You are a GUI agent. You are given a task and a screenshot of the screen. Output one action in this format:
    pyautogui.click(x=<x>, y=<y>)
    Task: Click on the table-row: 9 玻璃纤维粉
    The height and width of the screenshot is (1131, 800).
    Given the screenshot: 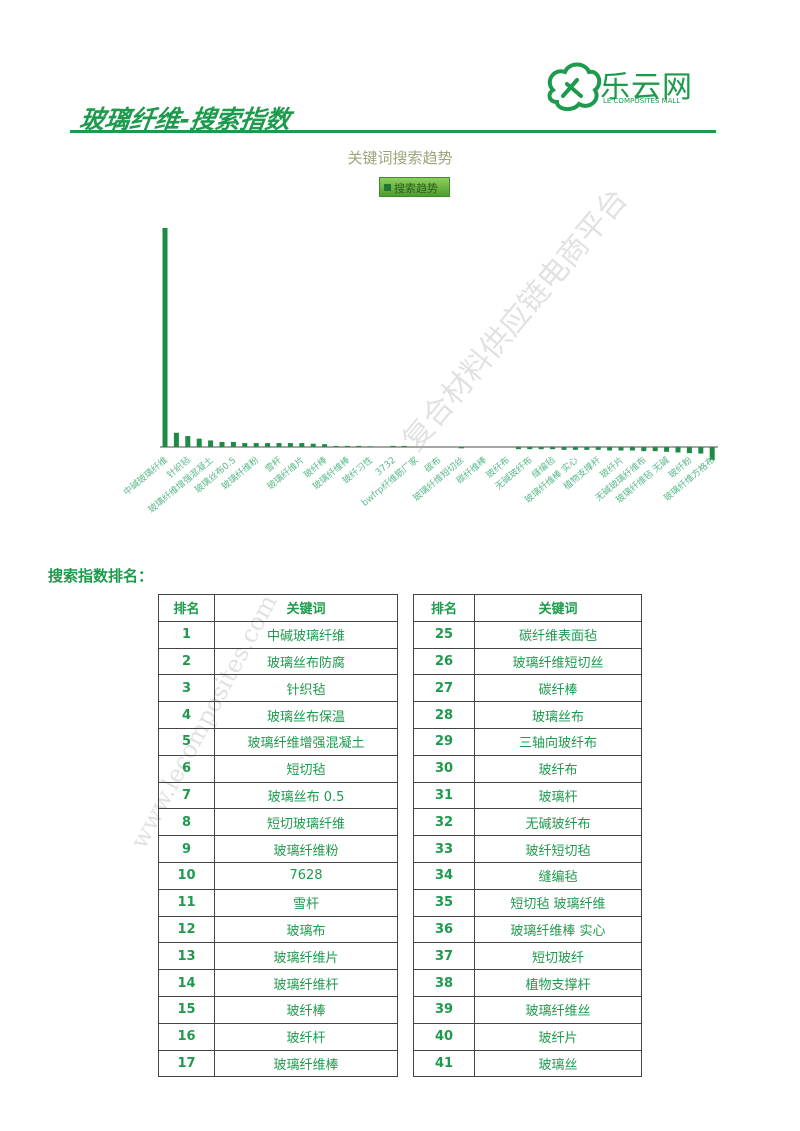 What is the action you would take?
    pyautogui.click(x=278, y=849)
    